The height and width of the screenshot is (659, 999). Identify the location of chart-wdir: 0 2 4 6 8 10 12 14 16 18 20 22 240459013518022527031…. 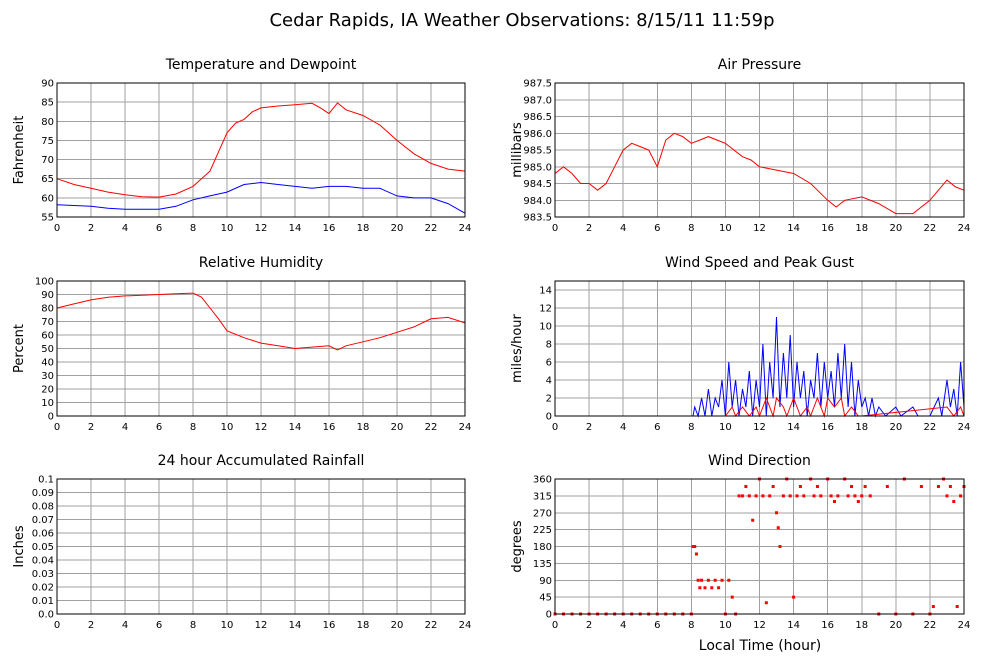
(740, 542).